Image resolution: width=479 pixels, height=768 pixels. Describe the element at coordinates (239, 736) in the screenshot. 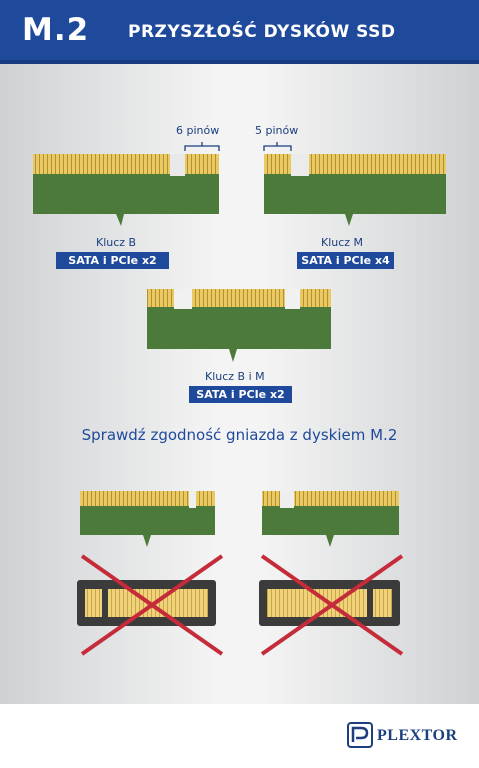

I see `footer` at that location.